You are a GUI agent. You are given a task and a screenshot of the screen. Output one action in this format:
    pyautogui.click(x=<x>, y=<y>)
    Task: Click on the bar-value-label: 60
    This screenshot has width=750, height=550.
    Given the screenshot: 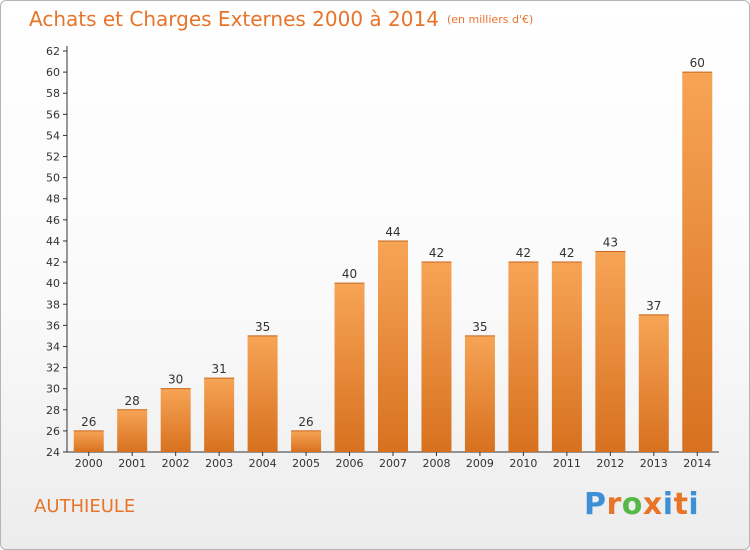 What is the action you would take?
    pyautogui.click(x=697, y=63)
    